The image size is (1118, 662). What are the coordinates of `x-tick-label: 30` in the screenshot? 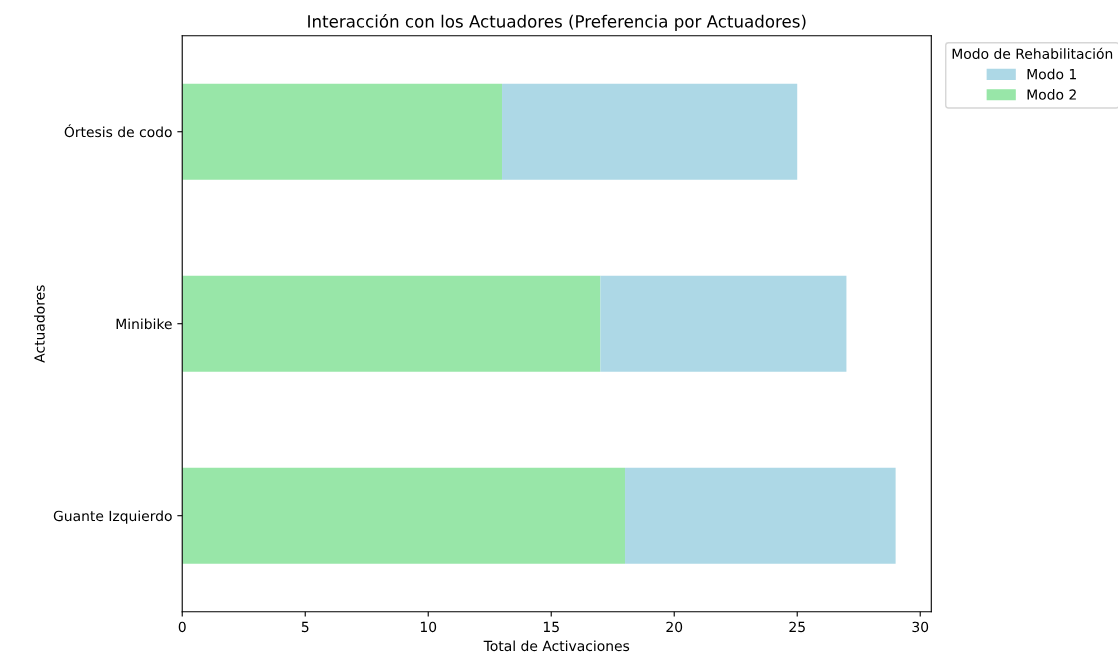 It's located at (920, 627).